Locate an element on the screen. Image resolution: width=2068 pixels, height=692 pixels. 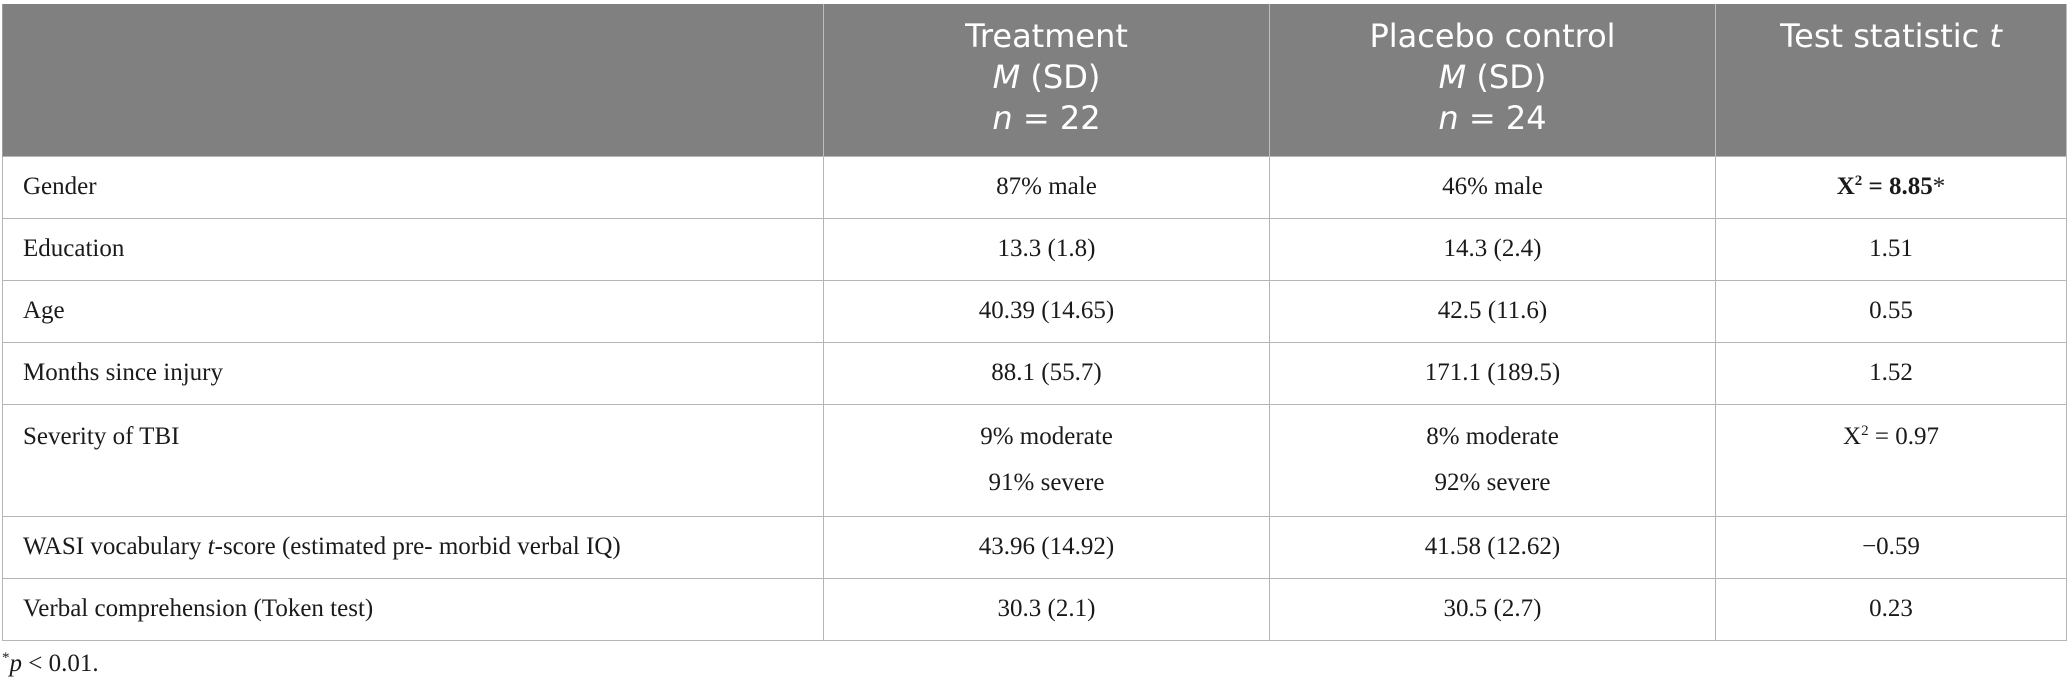
stat-cell: 1.51 is located at coordinates (1891, 249).